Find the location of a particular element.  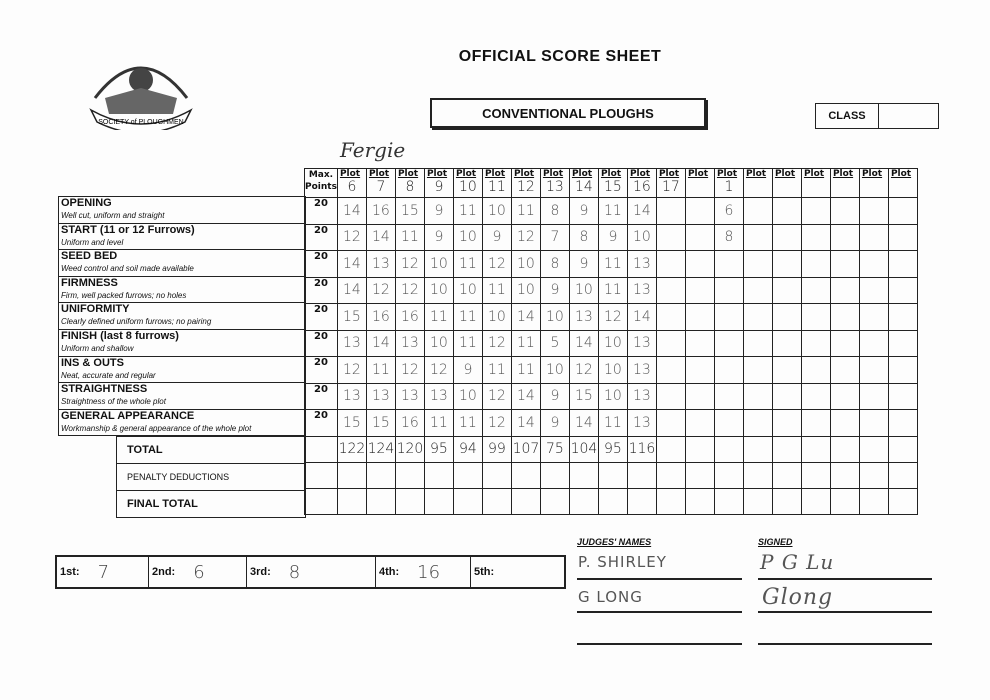

score-cell: 14 is located at coordinates (525, 423).